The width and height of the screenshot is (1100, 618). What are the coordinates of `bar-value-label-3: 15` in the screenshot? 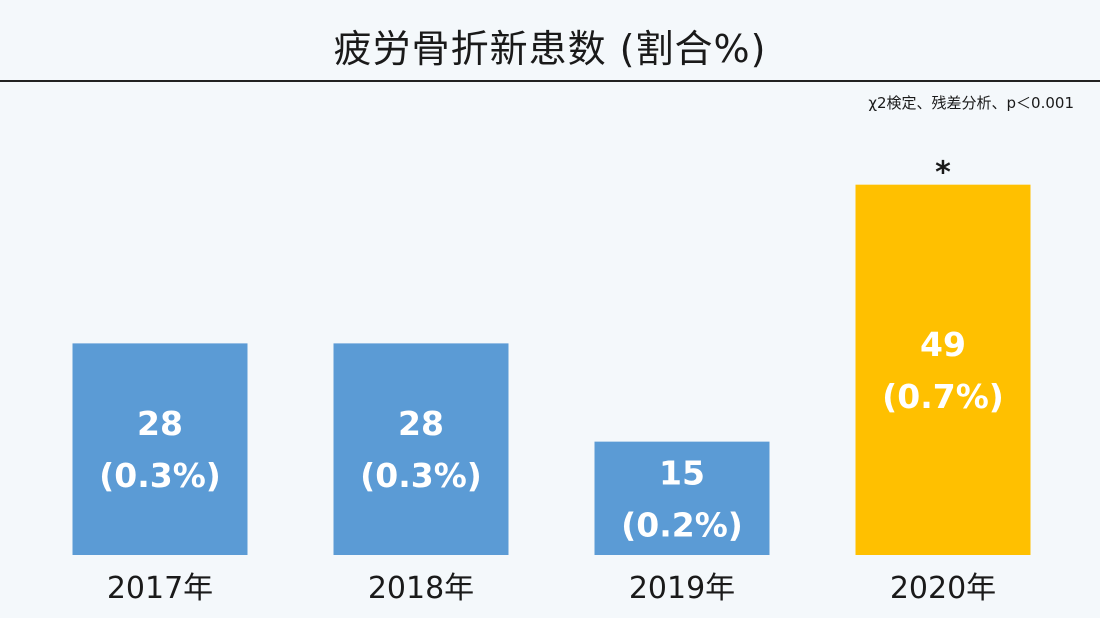 It's located at (682, 472).